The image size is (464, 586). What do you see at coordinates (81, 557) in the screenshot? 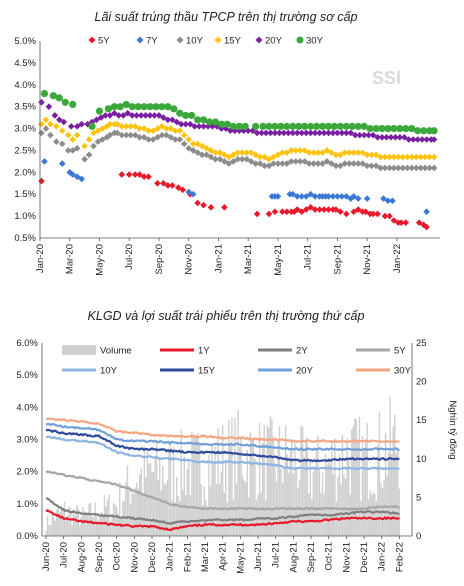
I see `chart2-x-tick-aug-20: Aug-20` at bounding box center [81, 557].